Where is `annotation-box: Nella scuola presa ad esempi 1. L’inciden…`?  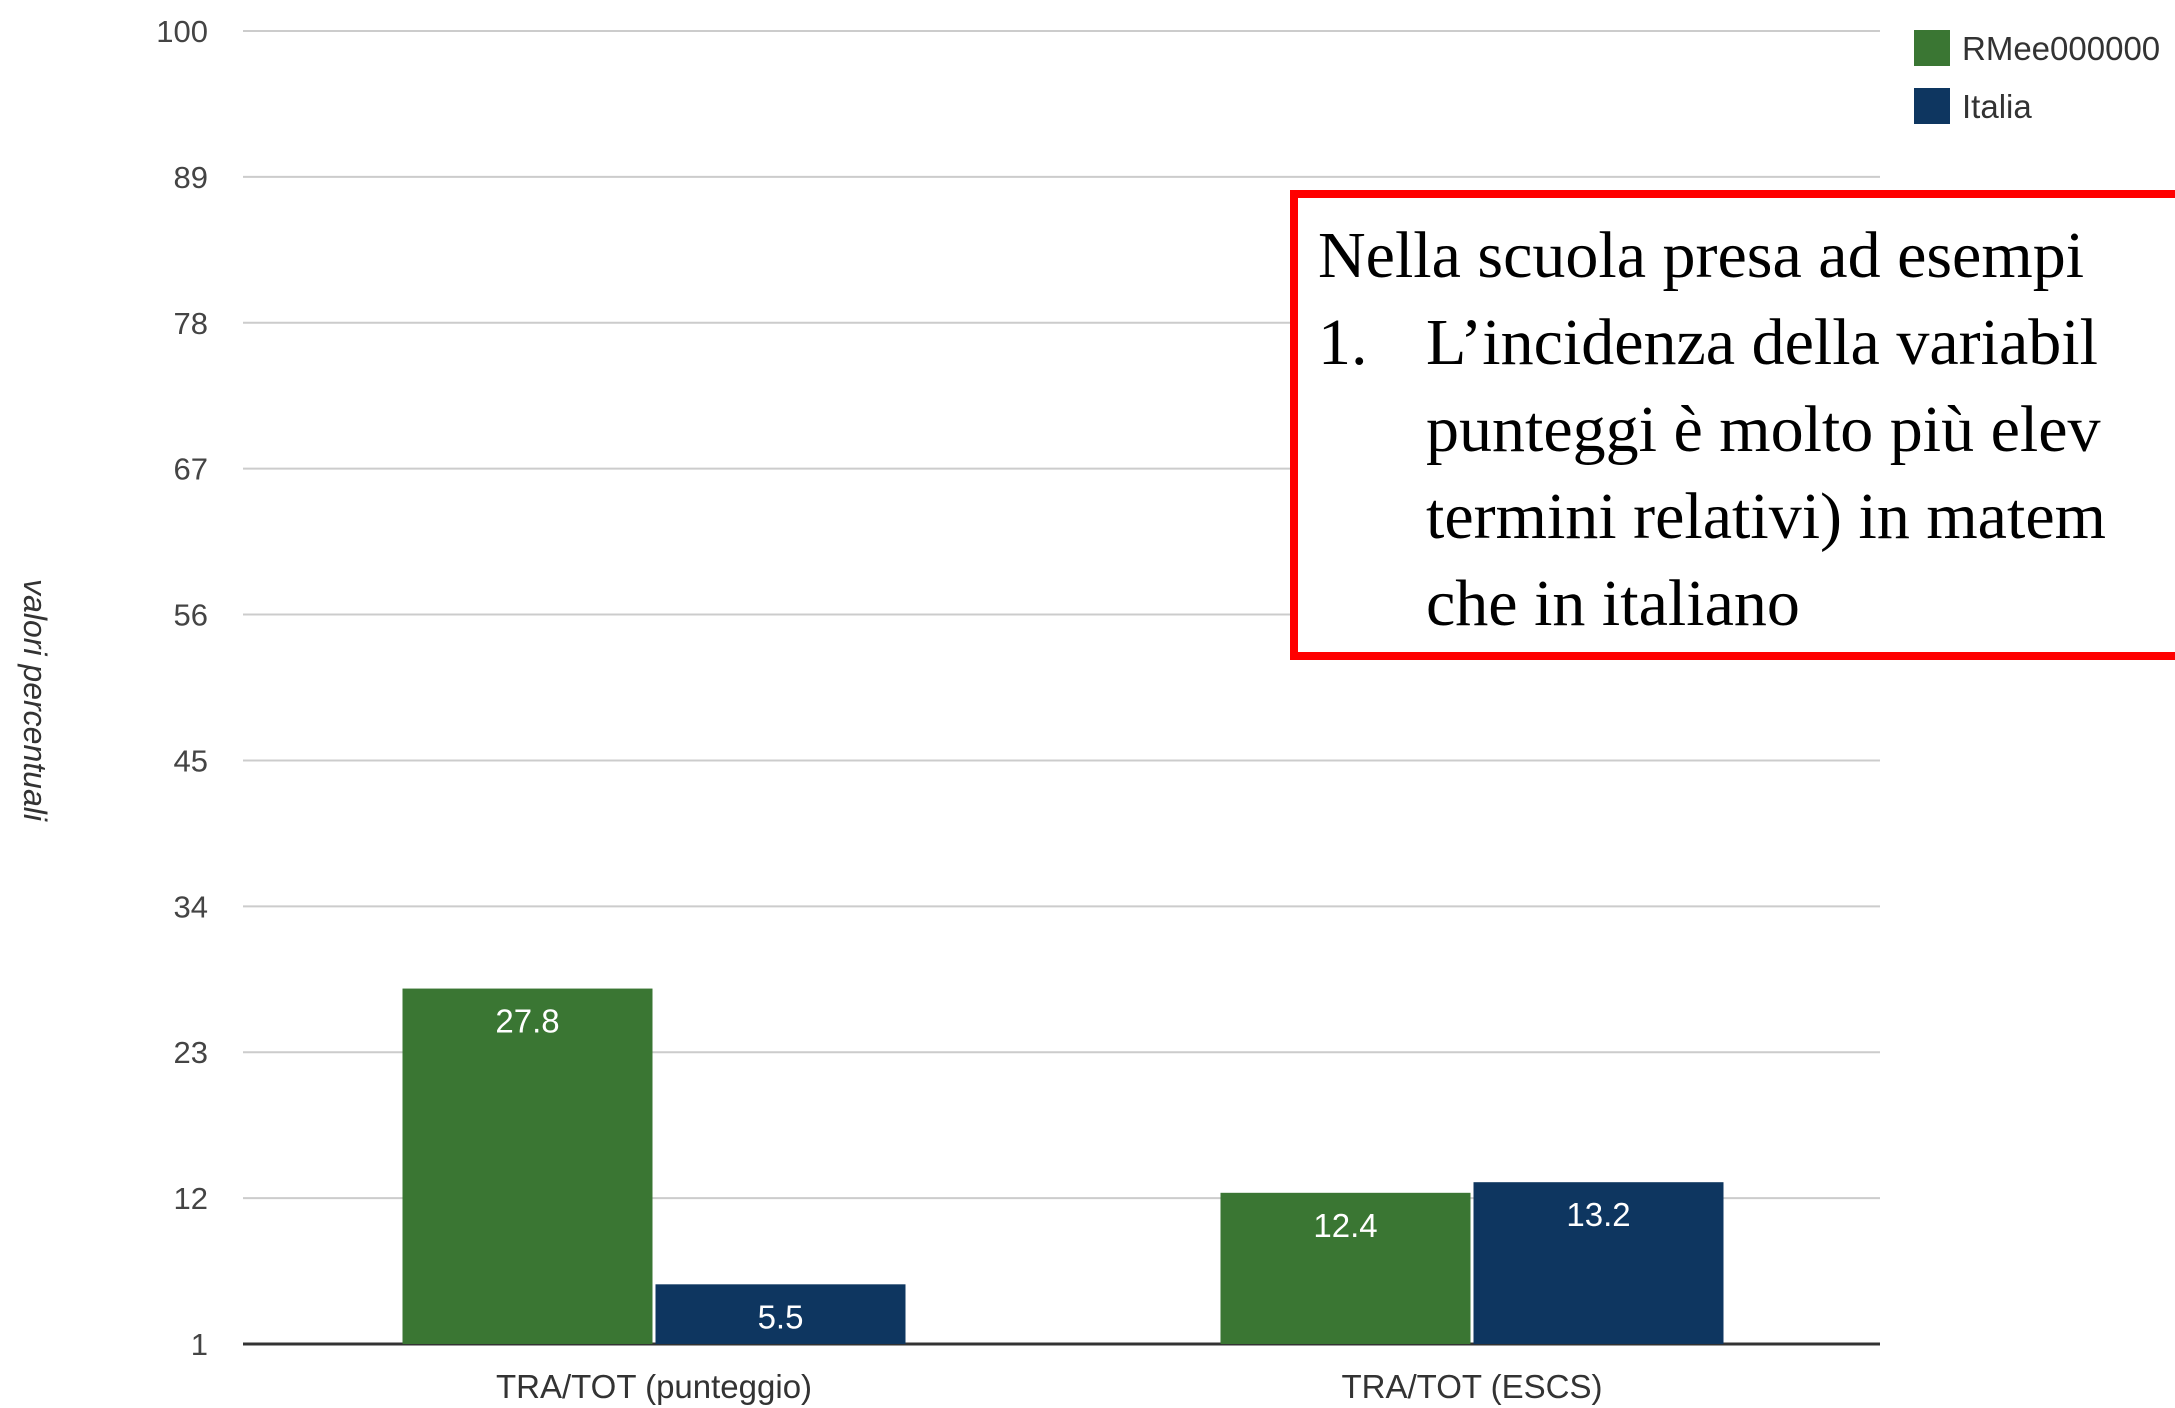 annotation-box: Nella scuola presa ad esempi 1. L’inciden… is located at coordinates (1732, 425).